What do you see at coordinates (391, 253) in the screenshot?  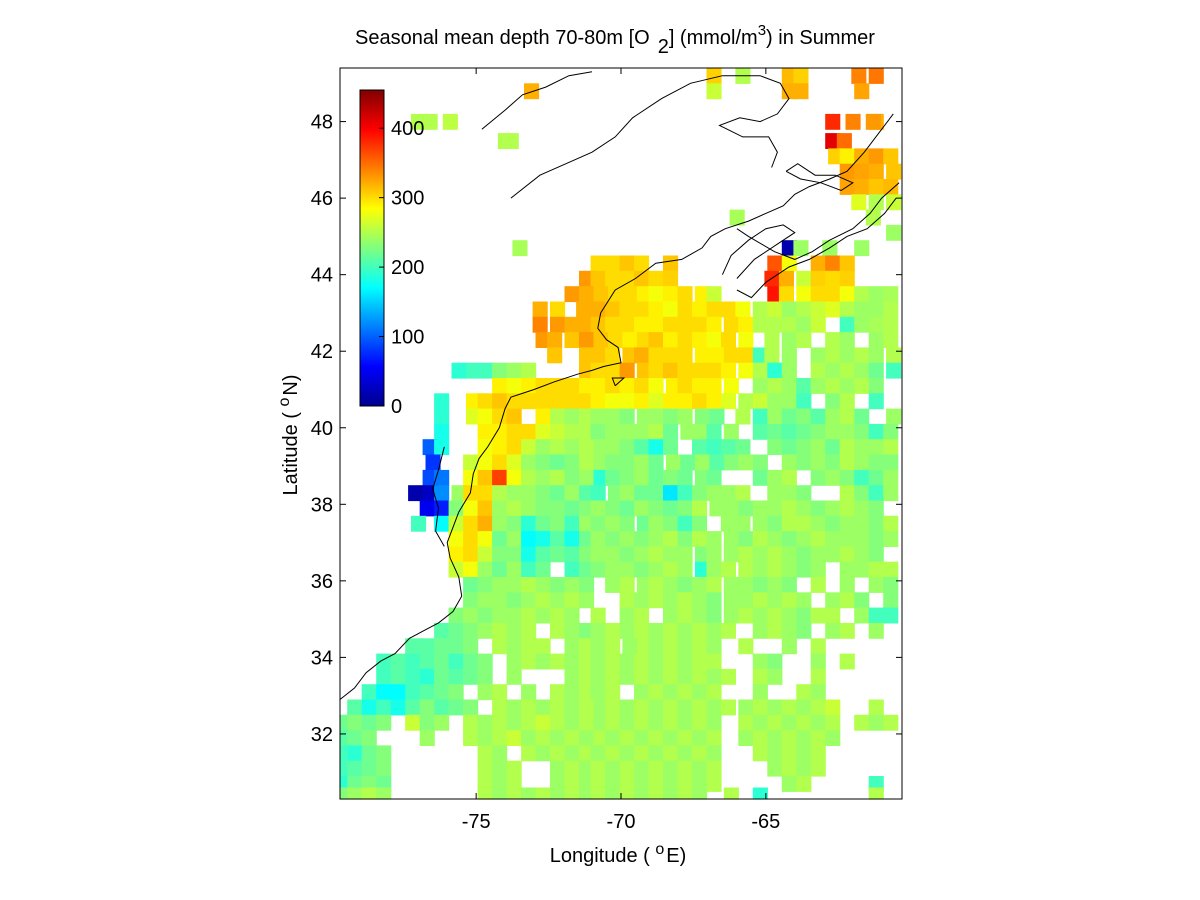 I see `colorbar: 0 100 200 300 400` at bounding box center [391, 253].